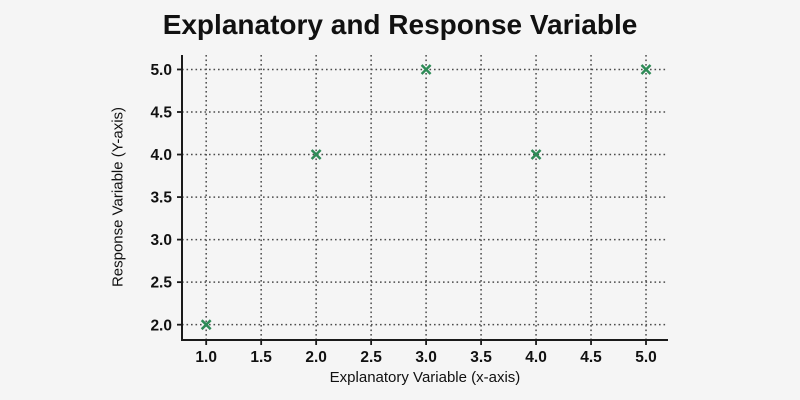 The image size is (800, 400). Describe the element at coordinates (118, 197) in the screenshot. I see `y-axis-label: Response Variable (Y-axis)` at that location.